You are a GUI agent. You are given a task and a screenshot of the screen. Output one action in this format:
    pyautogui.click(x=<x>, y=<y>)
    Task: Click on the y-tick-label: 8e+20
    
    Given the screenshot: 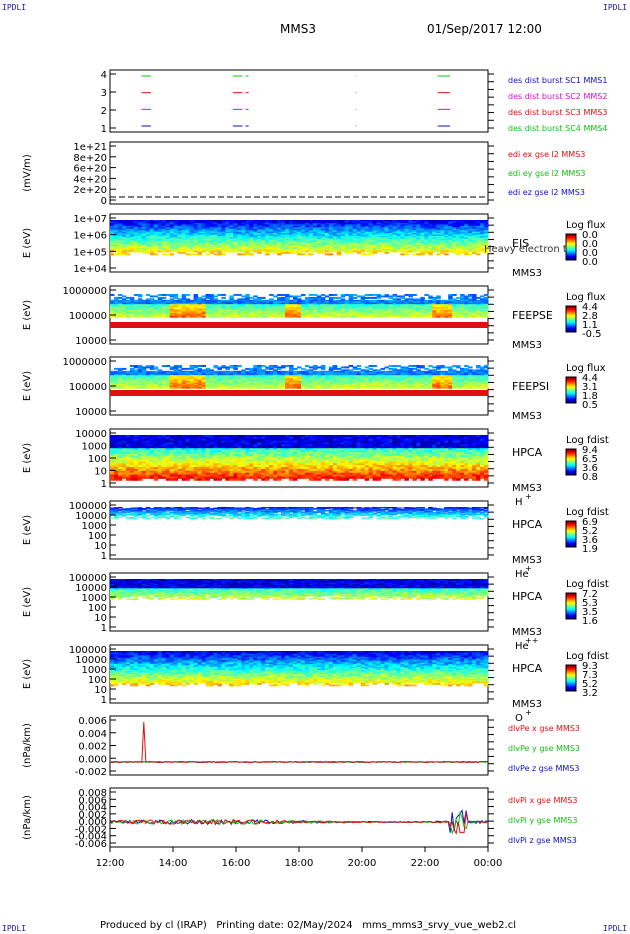 What is the action you would take?
    pyautogui.click(x=90, y=158)
    